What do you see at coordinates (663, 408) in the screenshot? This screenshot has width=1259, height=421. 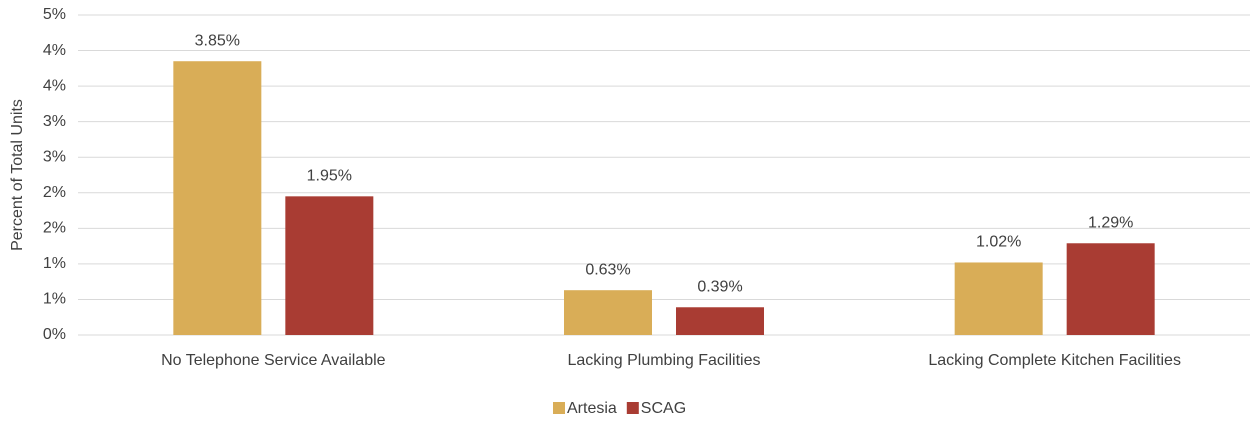 I see `legend-label: SCAG` at bounding box center [663, 408].